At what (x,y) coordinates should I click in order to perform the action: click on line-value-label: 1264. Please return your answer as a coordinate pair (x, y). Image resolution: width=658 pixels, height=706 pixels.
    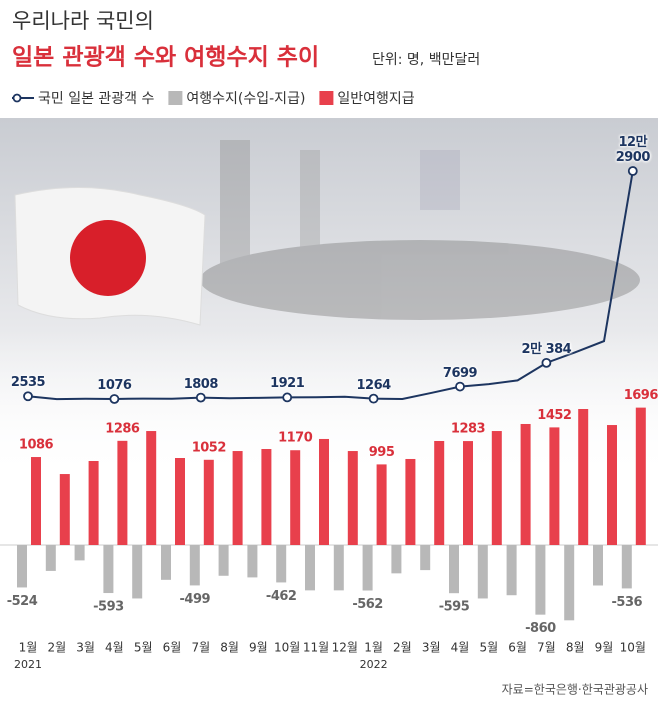
    Looking at the image, I should click on (374, 385).